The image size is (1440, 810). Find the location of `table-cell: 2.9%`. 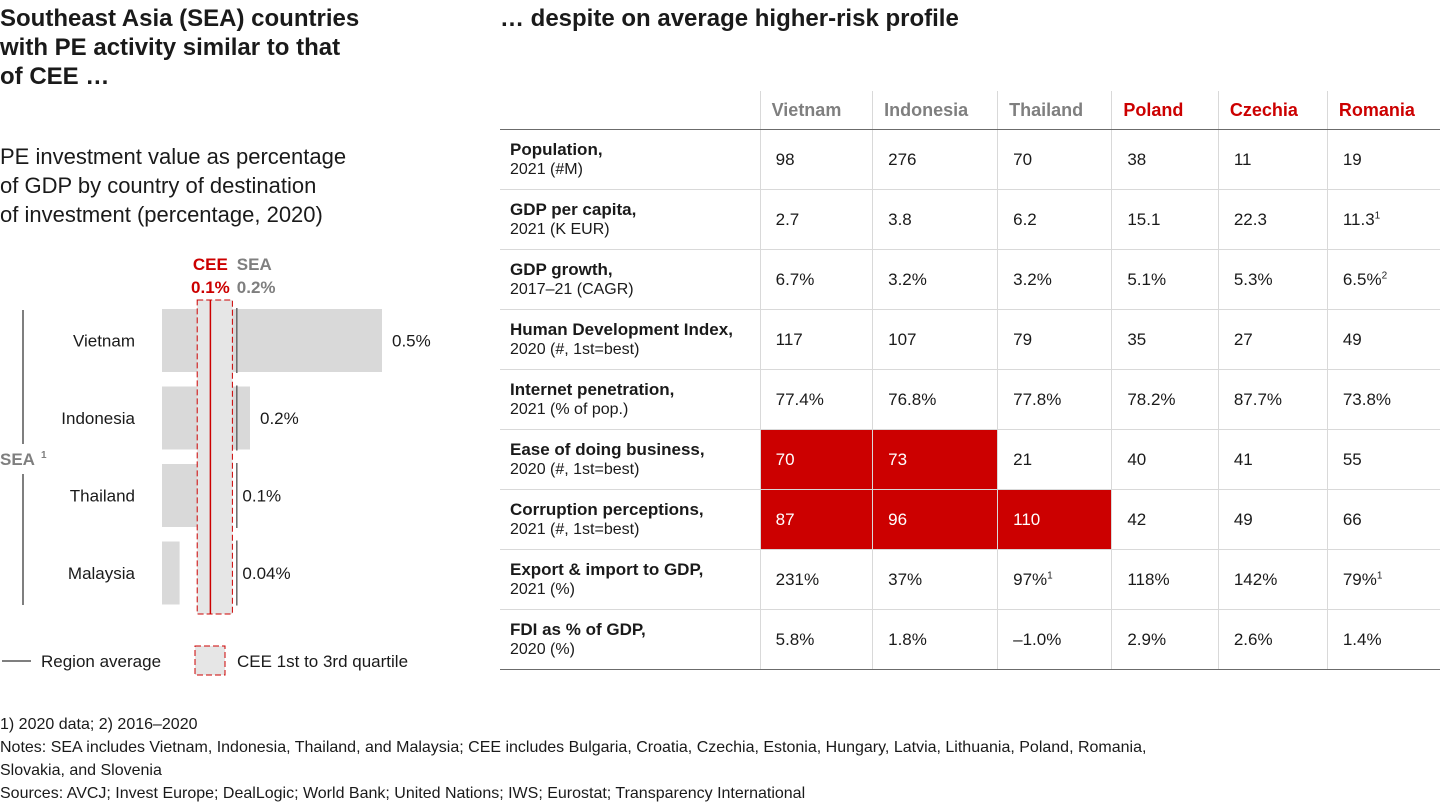

table-cell: 2.9% is located at coordinates (1165, 639).